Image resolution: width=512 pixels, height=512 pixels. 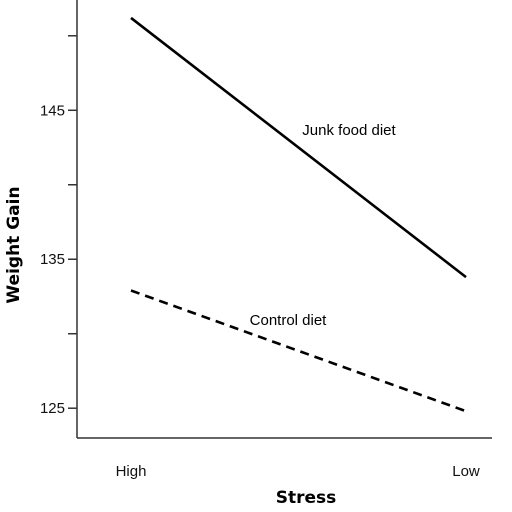 I want to click on y-axis-title: Weight Gain, so click(x=14, y=244).